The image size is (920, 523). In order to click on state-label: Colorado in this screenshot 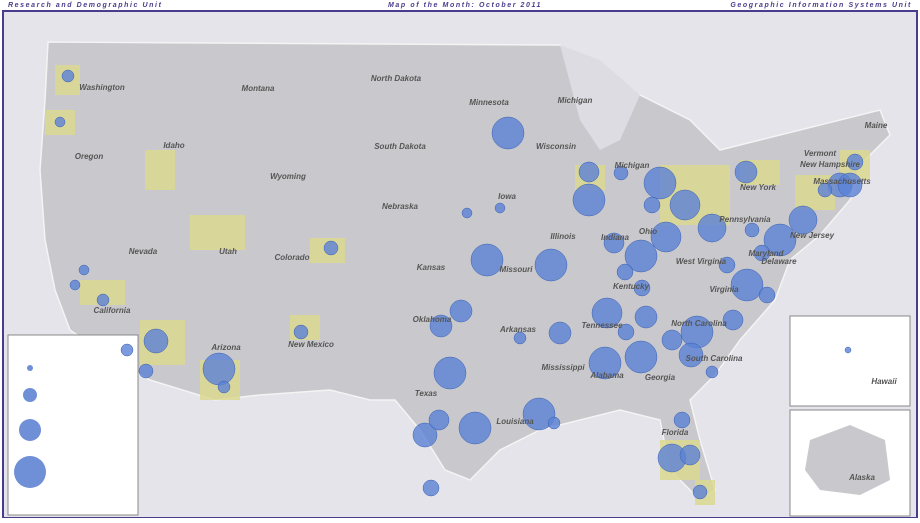, I will do `click(291, 257)`.